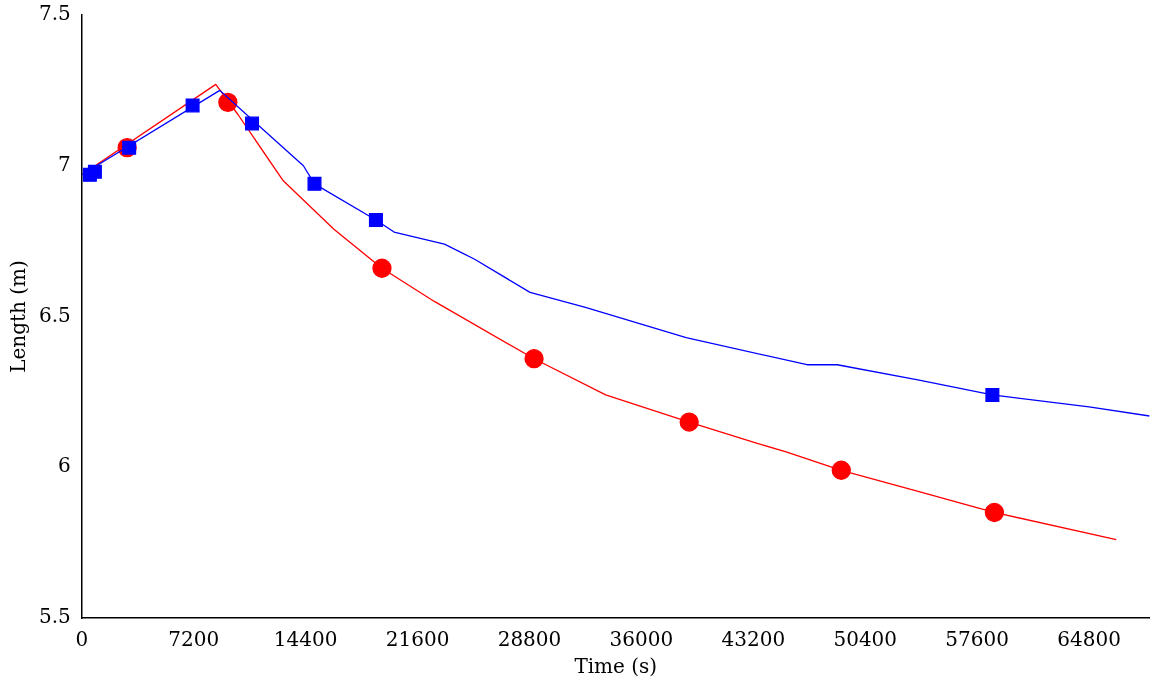 Image resolution: width=1160 pixels, height=682 pixels. Describe the element at coordinates (54, 13) in the screenshot. I see `y-tick-label: 7.5` at that location.